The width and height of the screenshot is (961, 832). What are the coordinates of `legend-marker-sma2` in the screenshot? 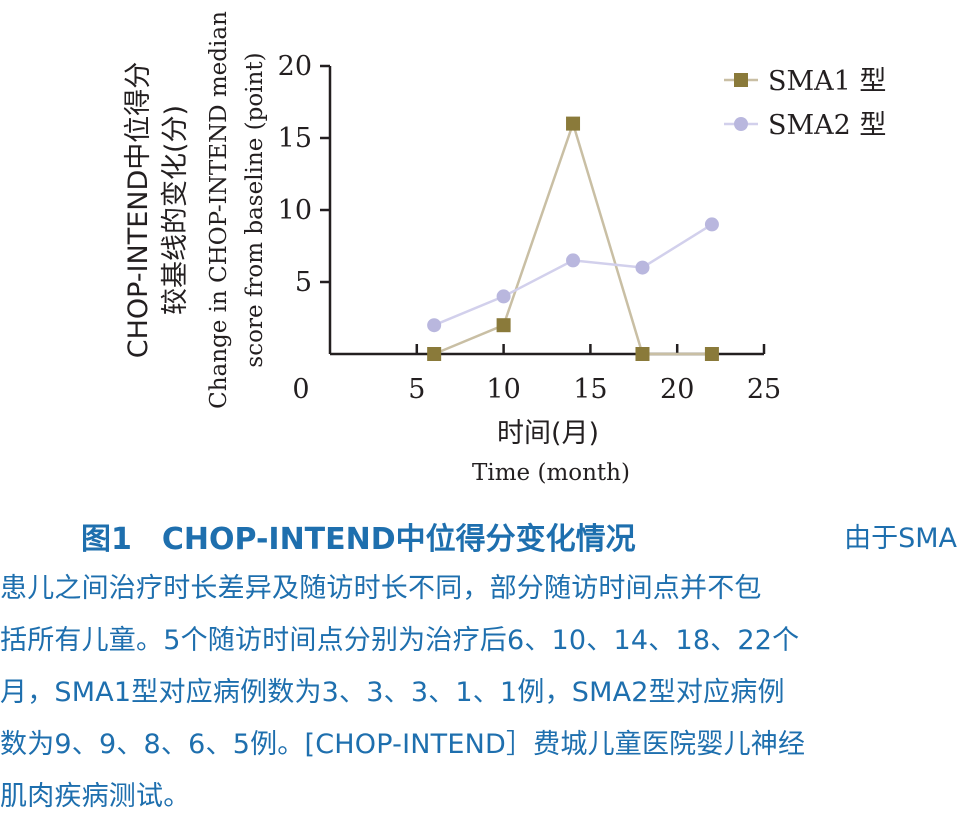 It's located at (741, 124).